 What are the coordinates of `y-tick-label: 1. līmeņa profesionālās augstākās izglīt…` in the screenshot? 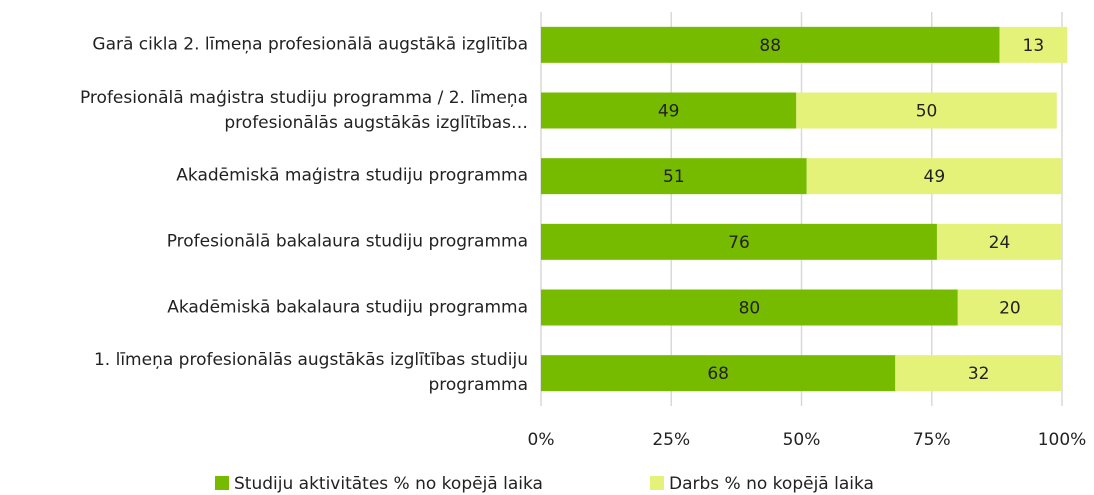 It's located at (310, 373).